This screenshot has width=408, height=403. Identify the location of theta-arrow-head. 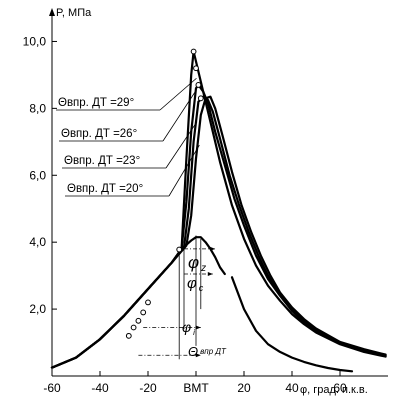
(198, 355).